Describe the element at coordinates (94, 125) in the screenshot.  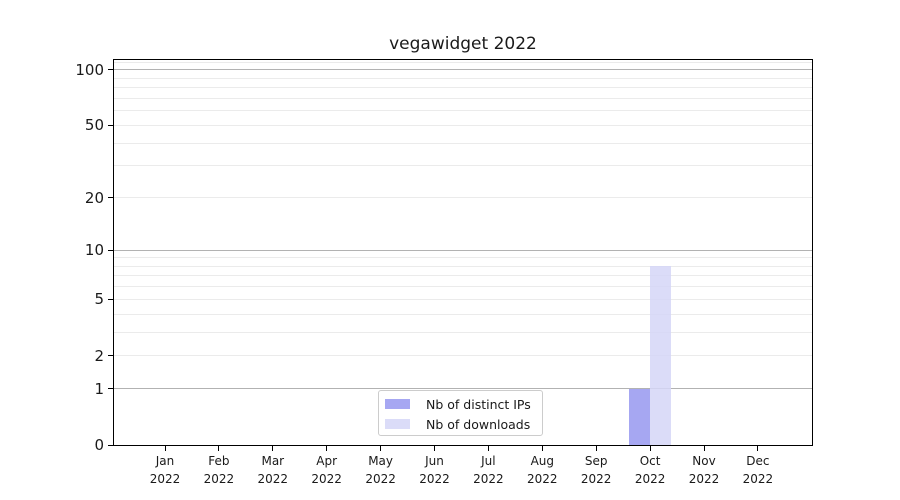
I see `y-tick-label: 50` at that location.